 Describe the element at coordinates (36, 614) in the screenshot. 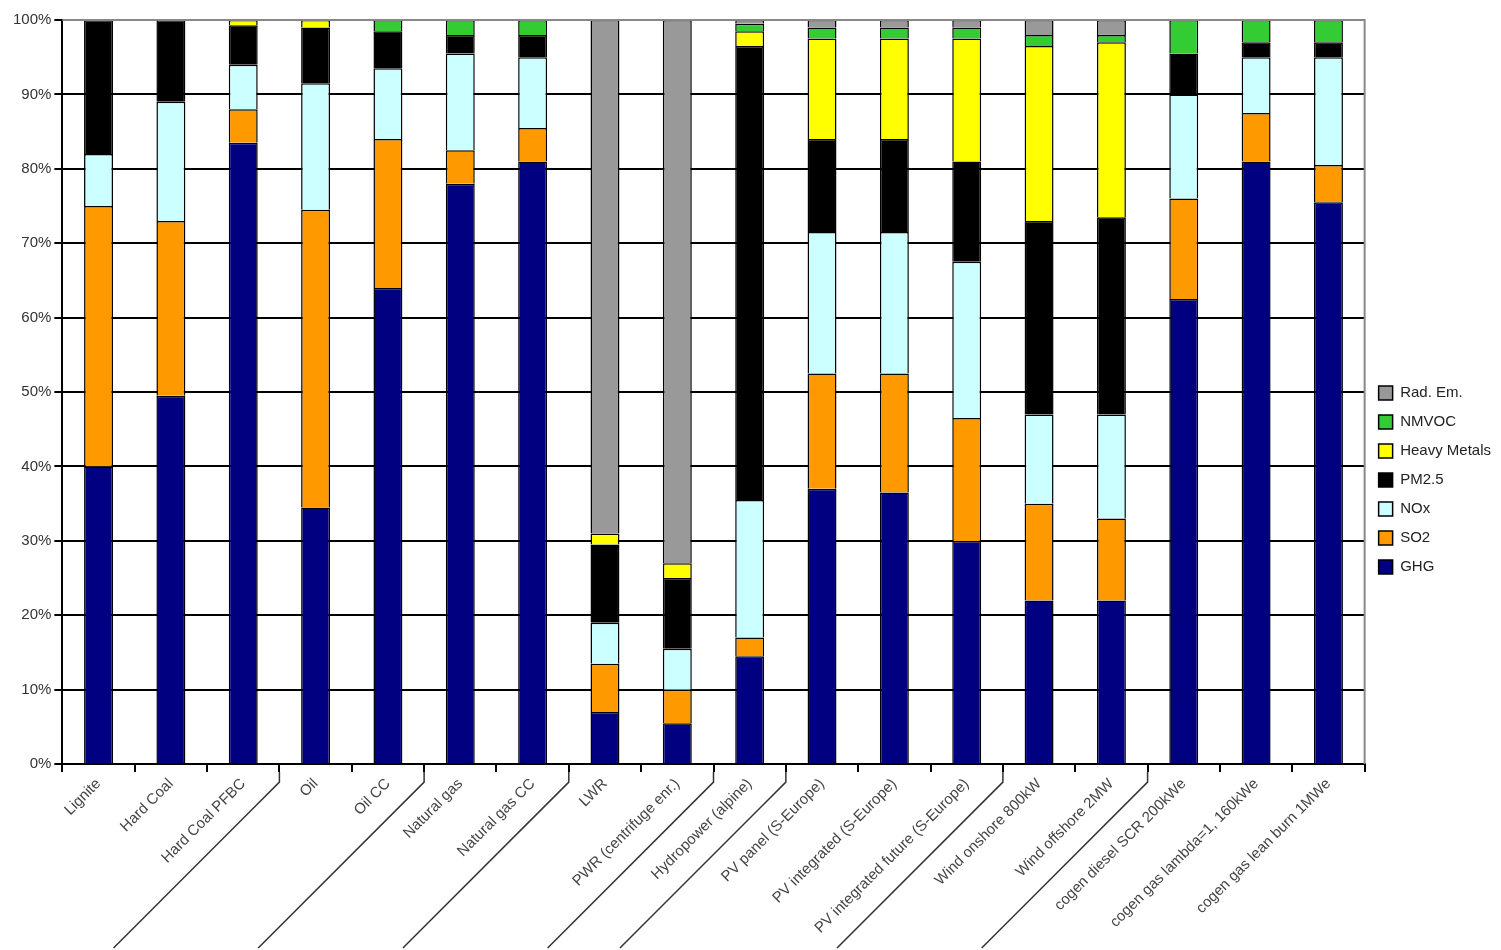

I see `y-tick-label: 20%` at that location.